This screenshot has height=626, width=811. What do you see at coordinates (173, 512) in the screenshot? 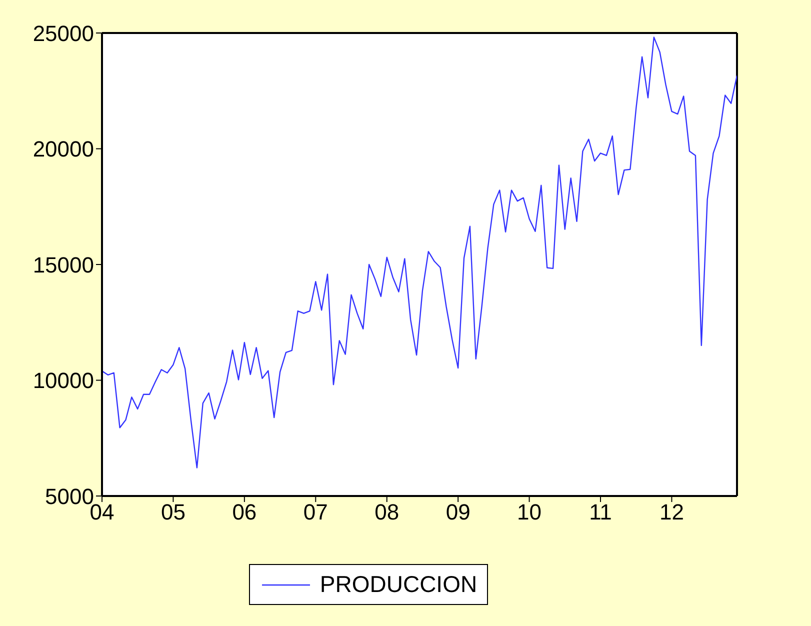
I see `x-tick-label: 05` at bounding box center [173, 512].